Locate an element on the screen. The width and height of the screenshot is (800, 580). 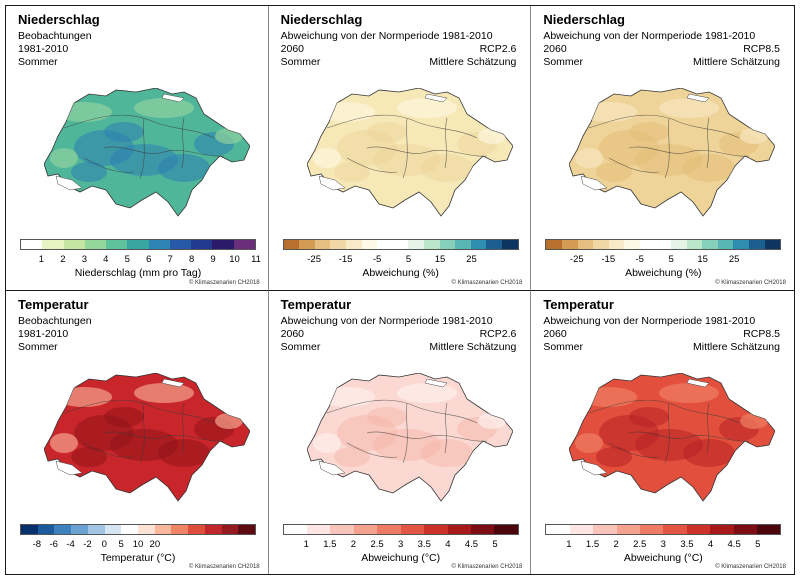
legend-tick-label: 6 is located at coordinates (149, 259).